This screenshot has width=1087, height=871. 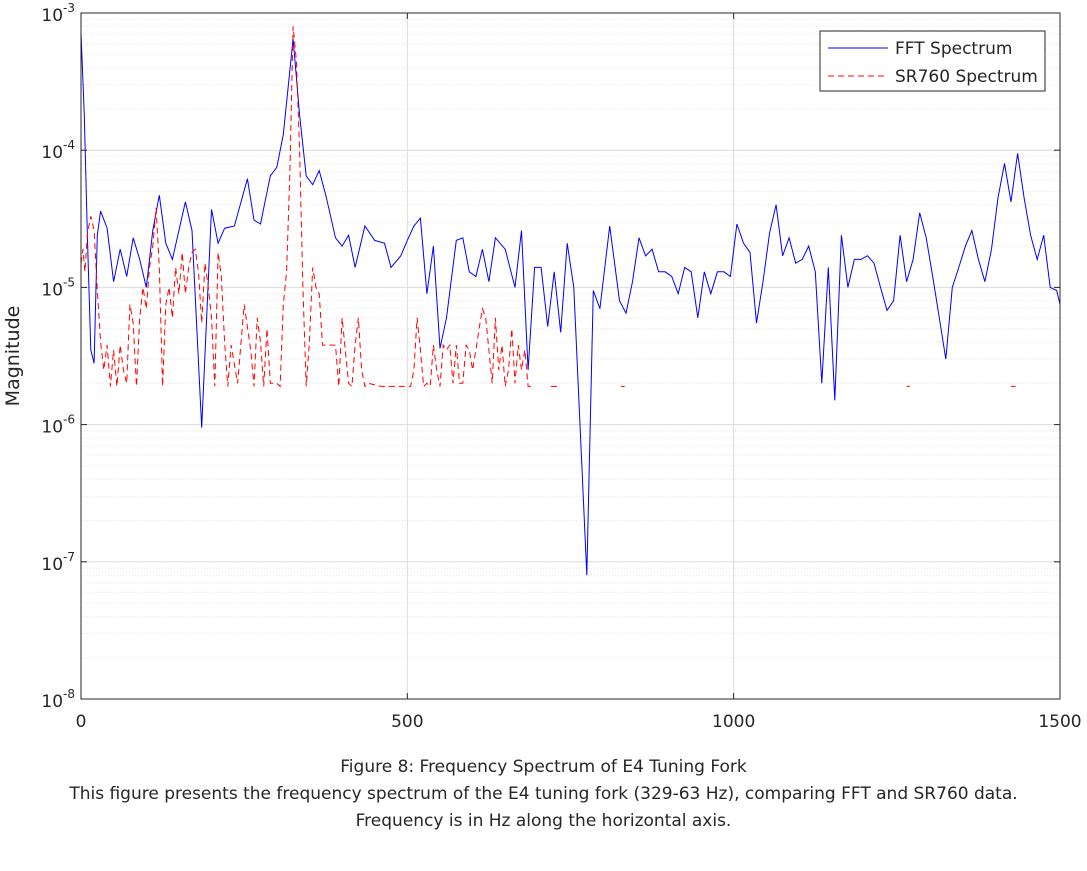 I want to click on y-tick-label: 10⁻³, so click(x=58, y=13).